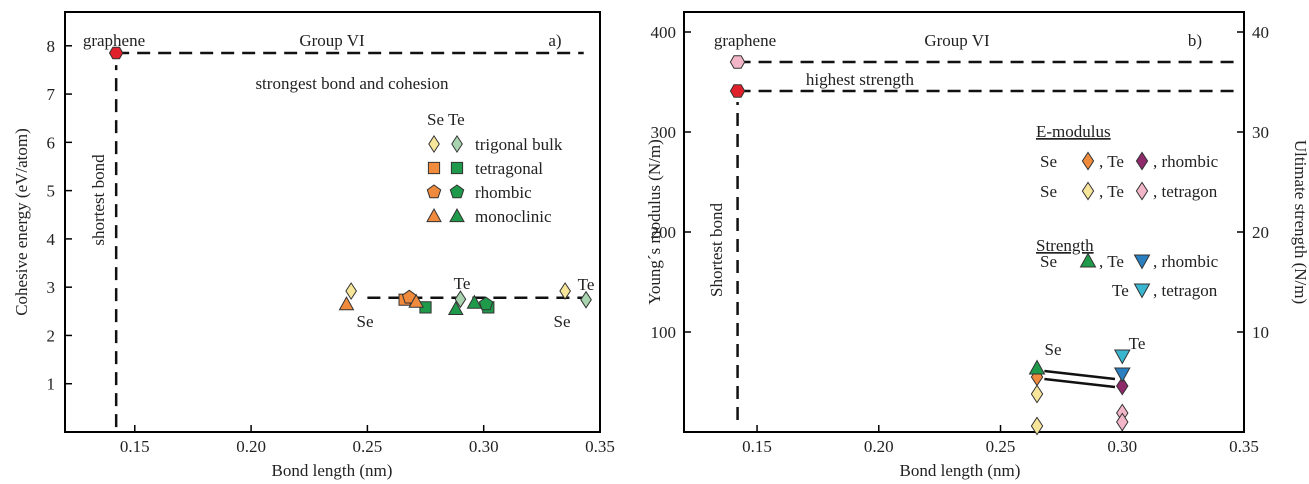  I want to click on y-tick-label-a: 5, so click(51, 191).